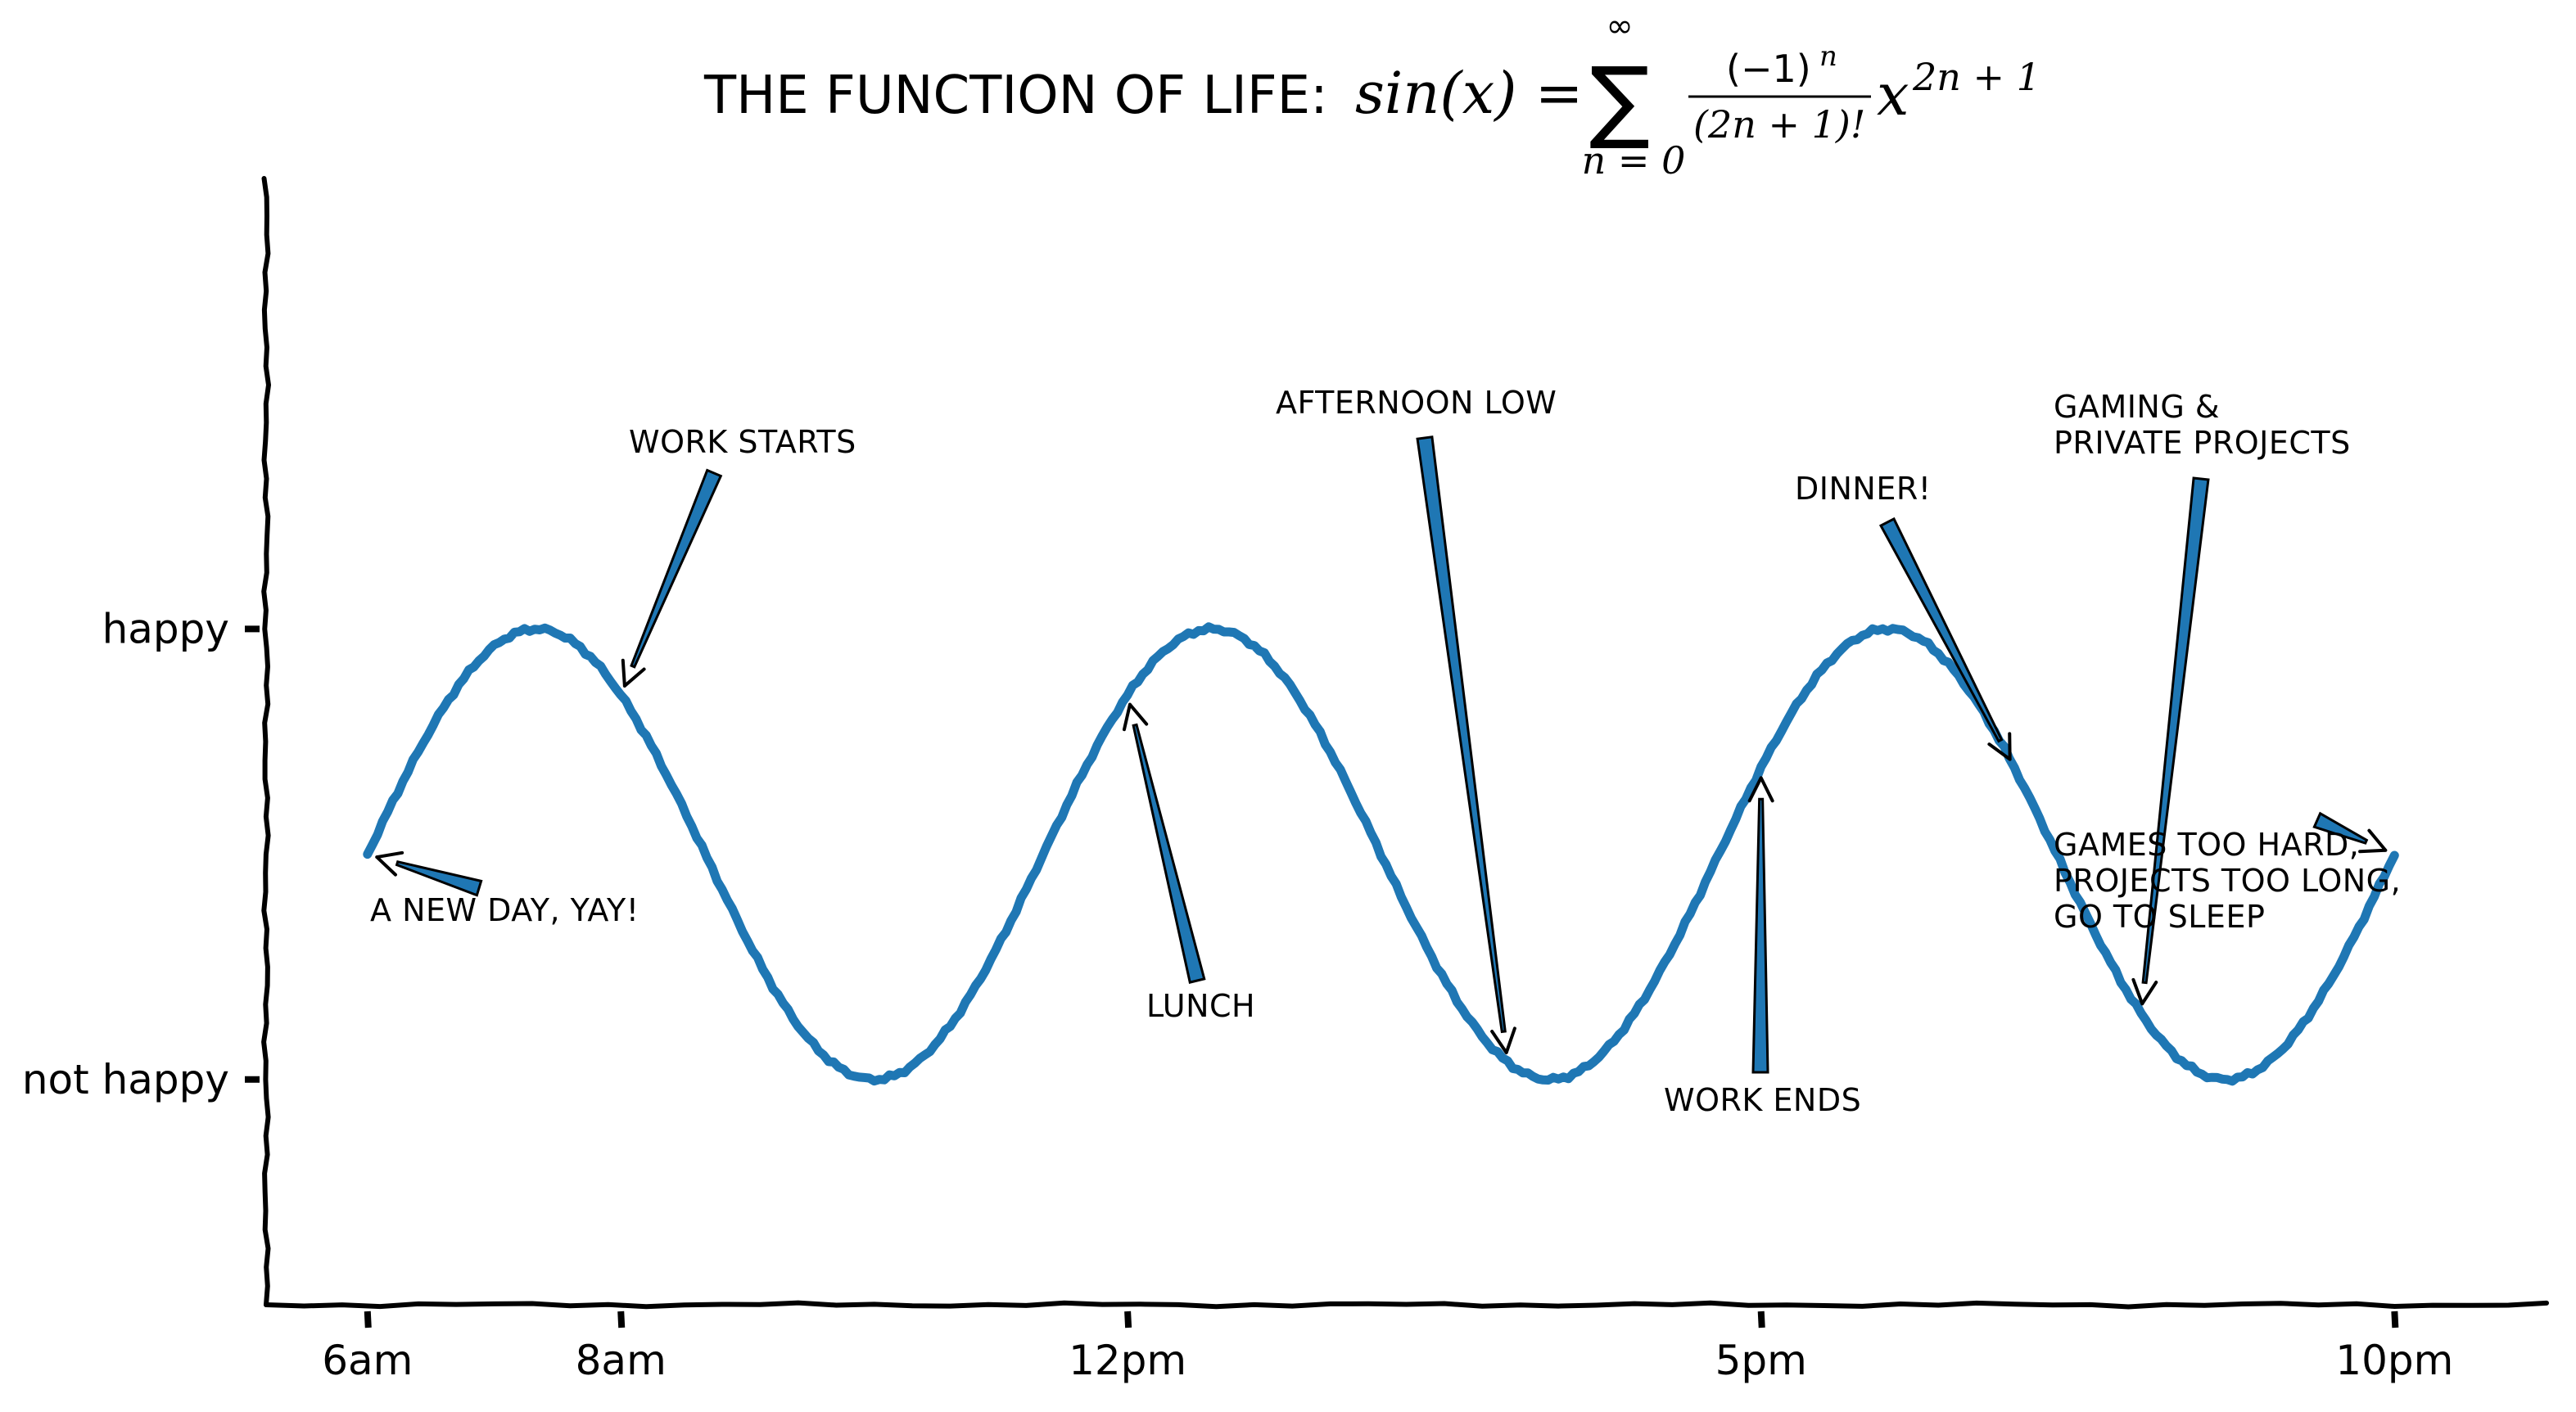 This screenshot has height=1412, width=2576. Describe the element at coordinates (1893, 95) in the screenshot. I see `title-x: x` at that location.